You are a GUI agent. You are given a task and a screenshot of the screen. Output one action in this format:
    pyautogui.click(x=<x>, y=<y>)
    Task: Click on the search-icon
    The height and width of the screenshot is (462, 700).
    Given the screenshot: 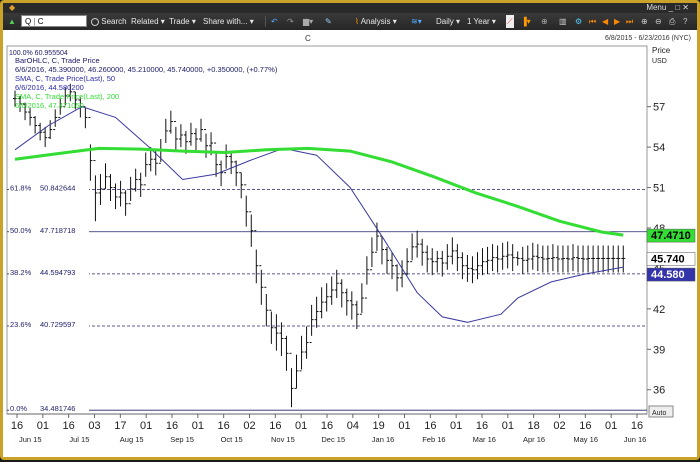 What is the action you would take?
    pyautogui.click(x=95, y=21)
    